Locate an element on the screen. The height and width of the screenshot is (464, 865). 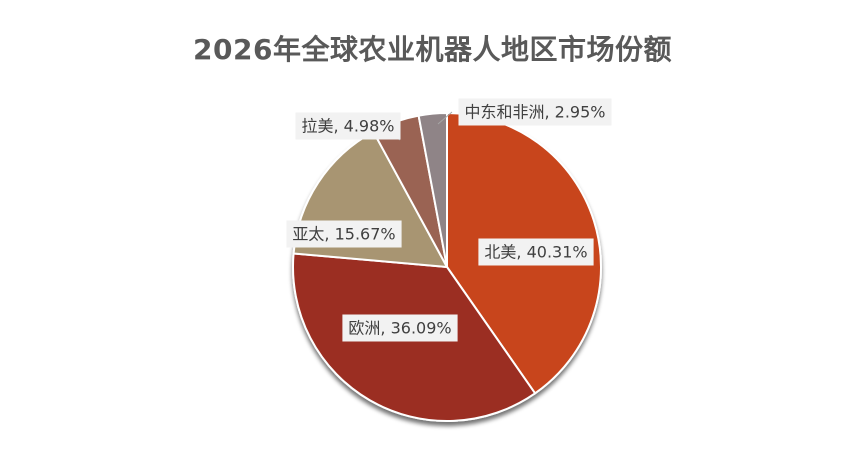
data-label-1: 欧洲, 36.09% is located at coordinates (400, 328).